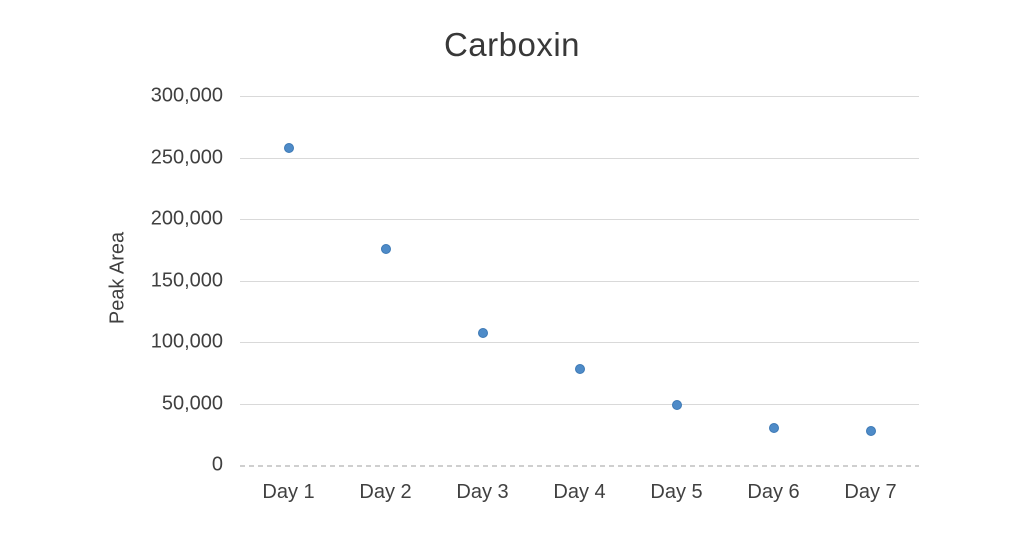  Describe the element at coordinates (288, 492) in the screenshot. I see `x-tick-label: Day 1` at that location.